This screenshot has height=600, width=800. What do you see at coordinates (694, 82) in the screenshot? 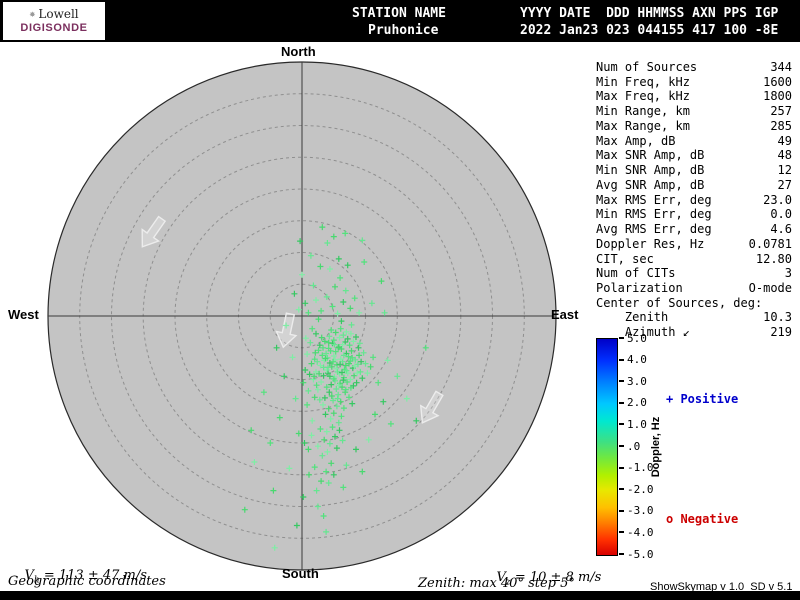
I see `stat-row: Min Freq, kHz 1600` at bounding box center [694, 82].